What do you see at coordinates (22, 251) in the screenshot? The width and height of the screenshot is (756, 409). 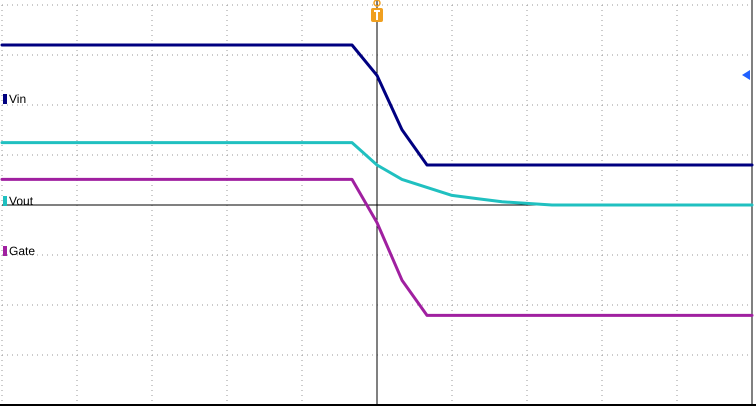 I see `legend-label: Gate` at bounding box center [22, 251].